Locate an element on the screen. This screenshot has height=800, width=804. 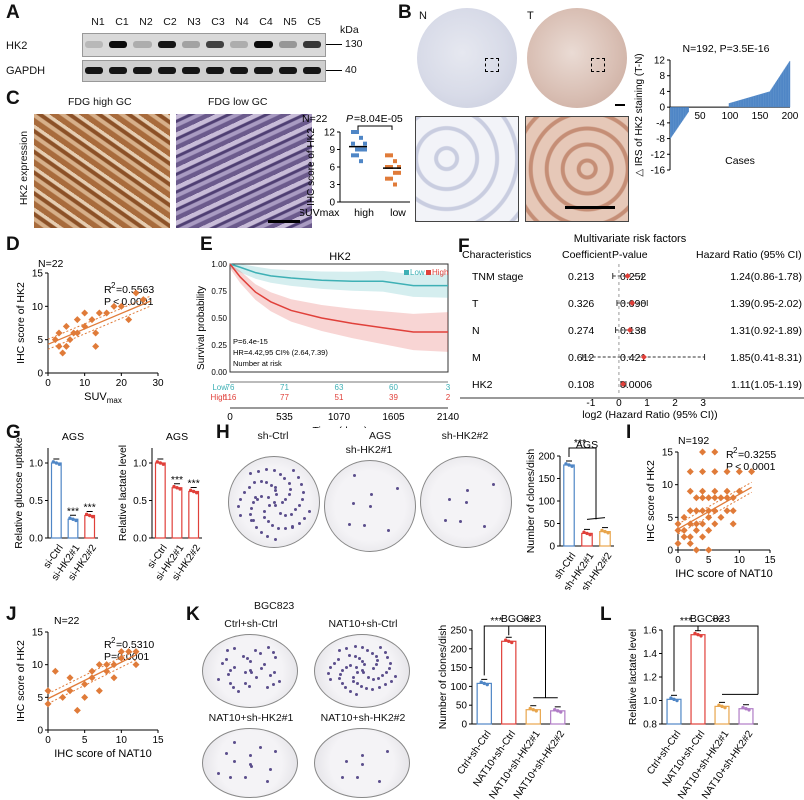
y-tick-label: -12 is located at coordinates (658, 155).